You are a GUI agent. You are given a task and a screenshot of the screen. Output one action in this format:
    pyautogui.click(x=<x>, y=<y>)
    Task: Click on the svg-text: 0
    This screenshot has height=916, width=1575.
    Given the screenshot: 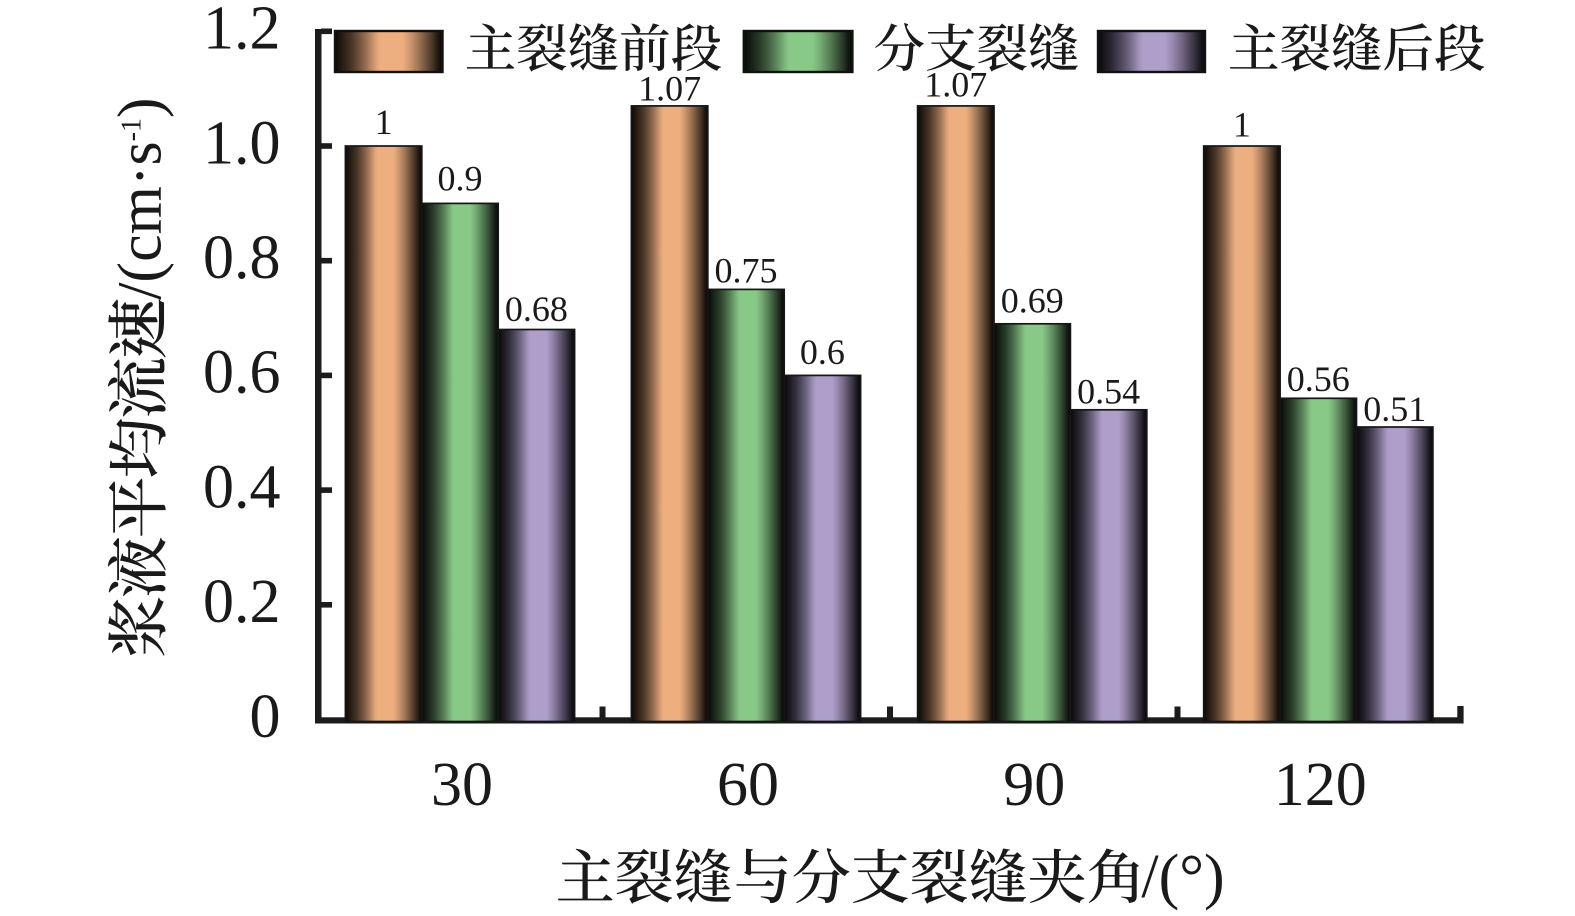 What is the action you would take?
    pyautogui.click(x=265, y=717)
    